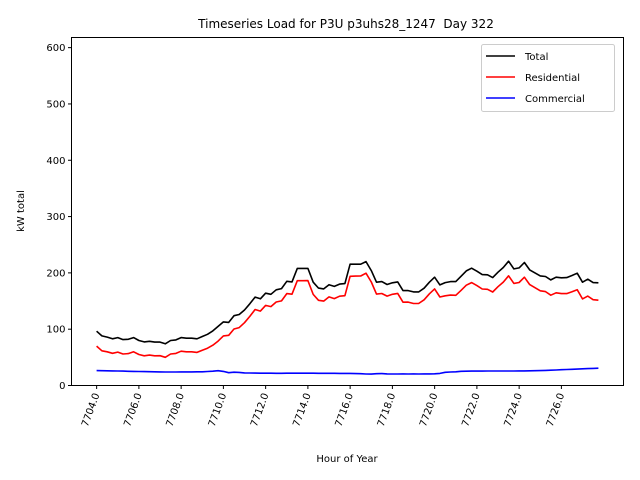 This screenshot has width=640, height=480. Describe the element at coordinates (555, 99) in the screenshot. I see `legend-label-commercial: Commercial` at that location.